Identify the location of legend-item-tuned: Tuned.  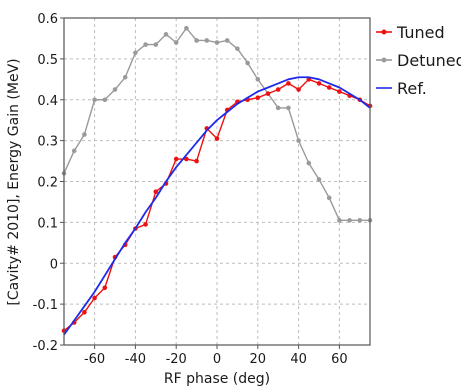
(410, 32).